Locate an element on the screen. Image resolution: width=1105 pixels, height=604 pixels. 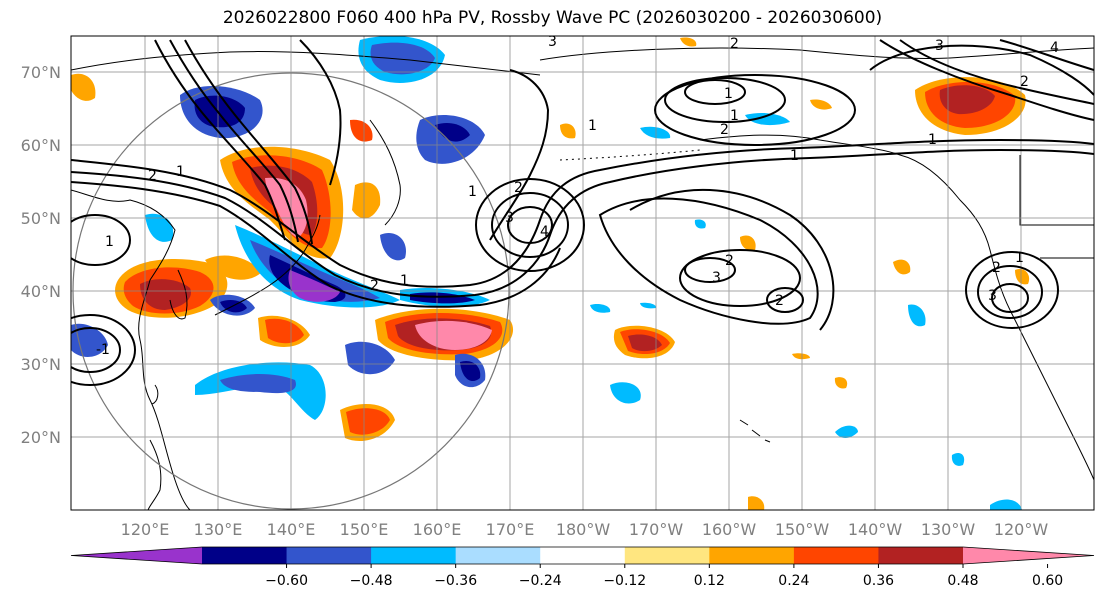
siberia-coastline is located at coordinates (306, 63).